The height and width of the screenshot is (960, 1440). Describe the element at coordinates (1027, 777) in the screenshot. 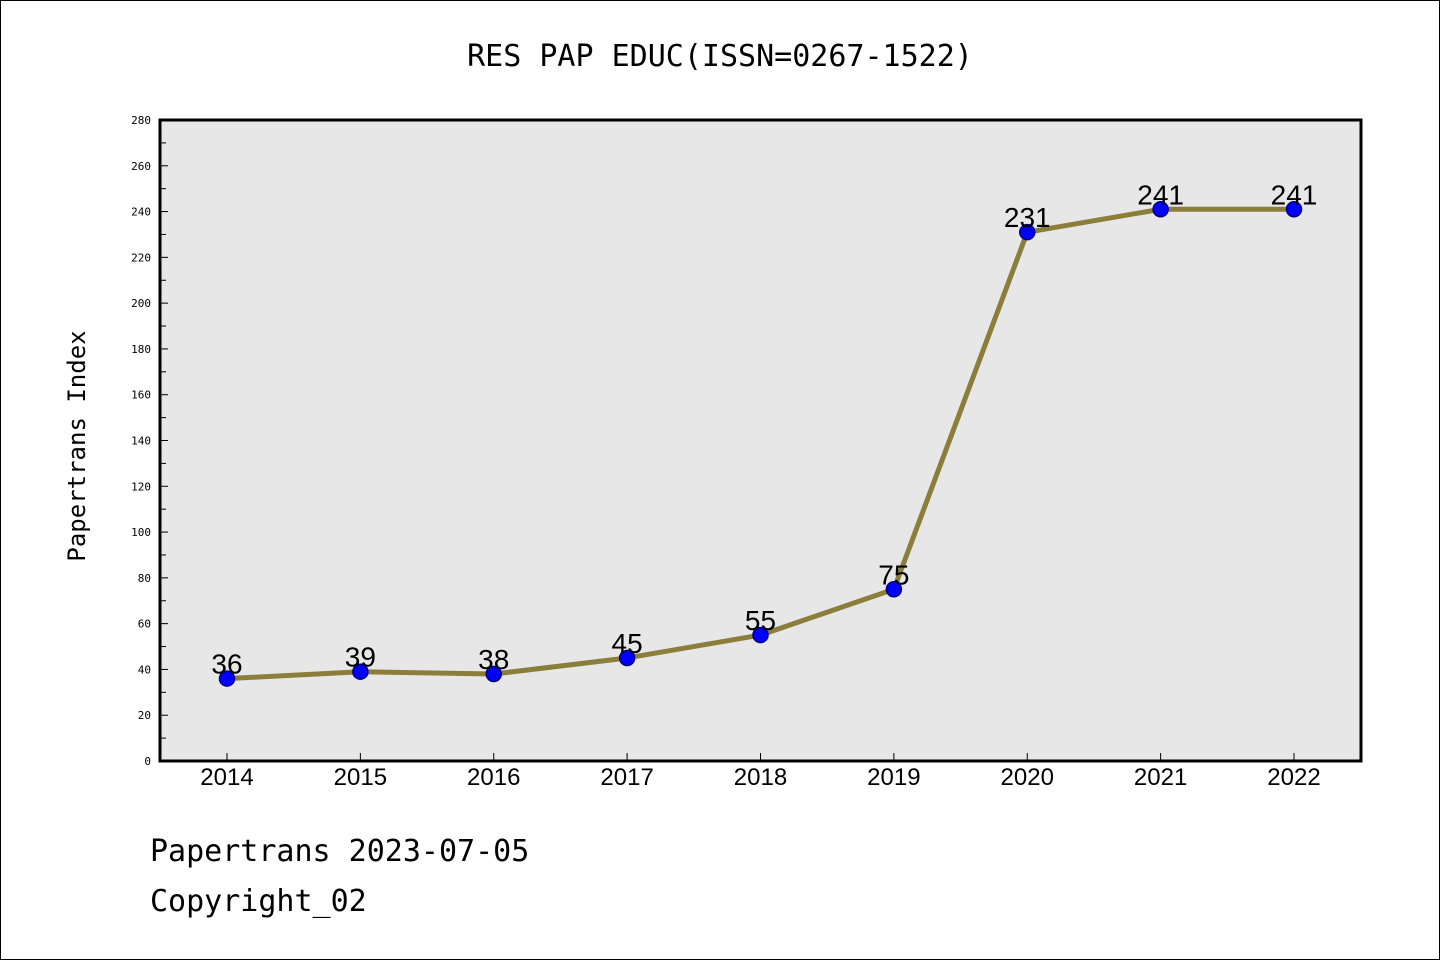

I see `x-tick-label: 2020` at that location.